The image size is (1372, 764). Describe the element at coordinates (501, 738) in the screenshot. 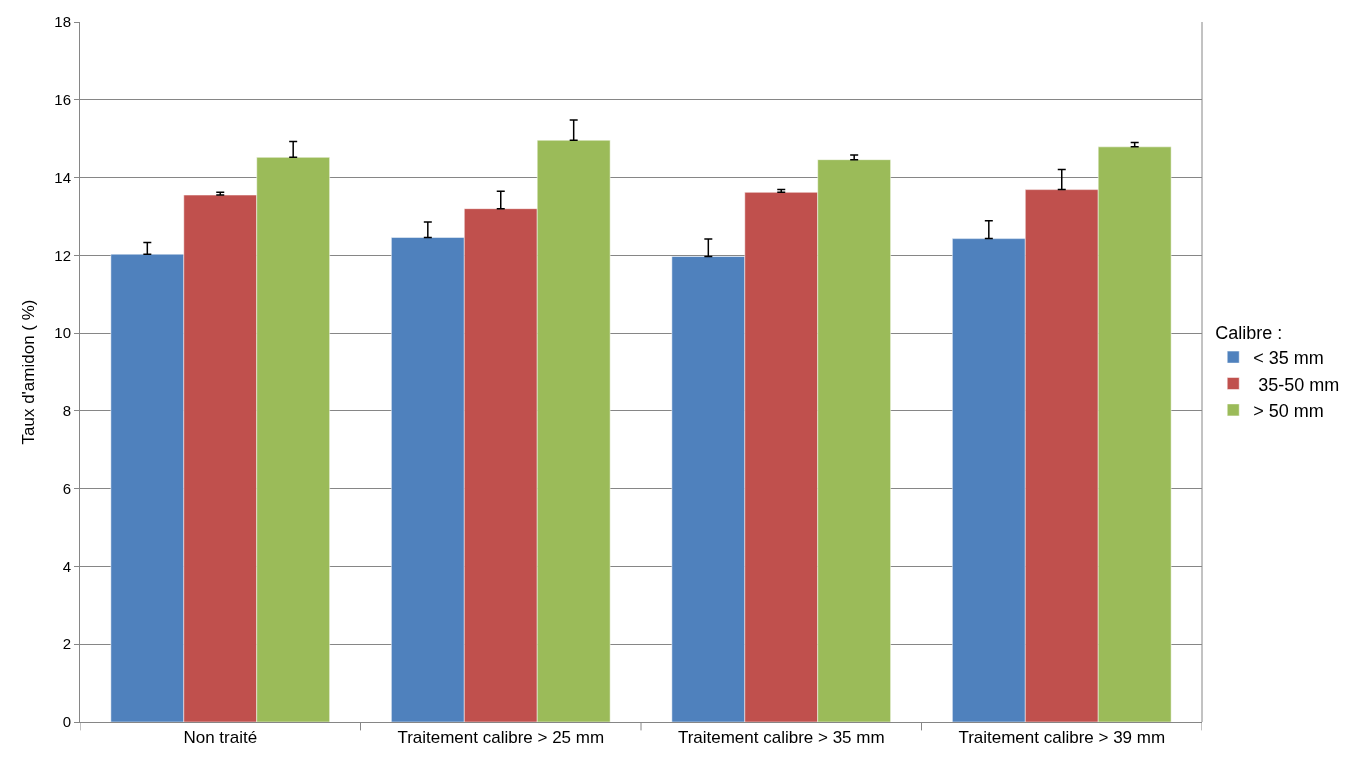

I see `x-tick-label: Traitement calibre > 25 mm` at that location.